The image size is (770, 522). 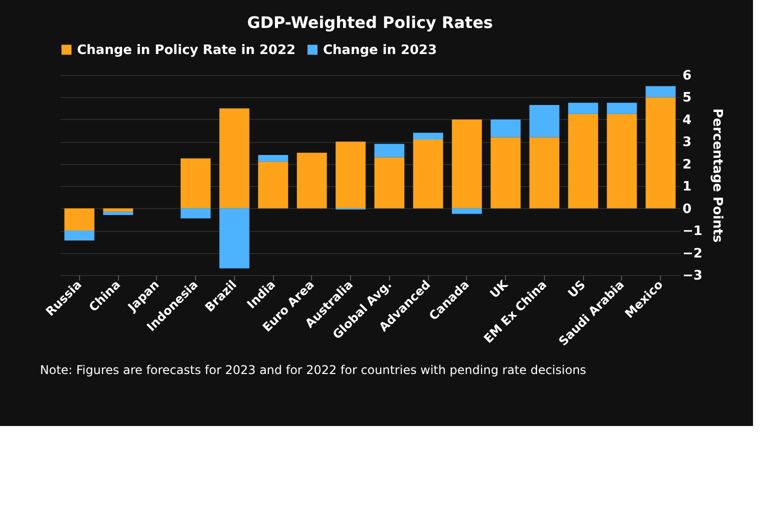 What do you see at coordinates (687, 187) in the screenshot?
I see `y-tick-label: 1` at bounding box center [687, 187].